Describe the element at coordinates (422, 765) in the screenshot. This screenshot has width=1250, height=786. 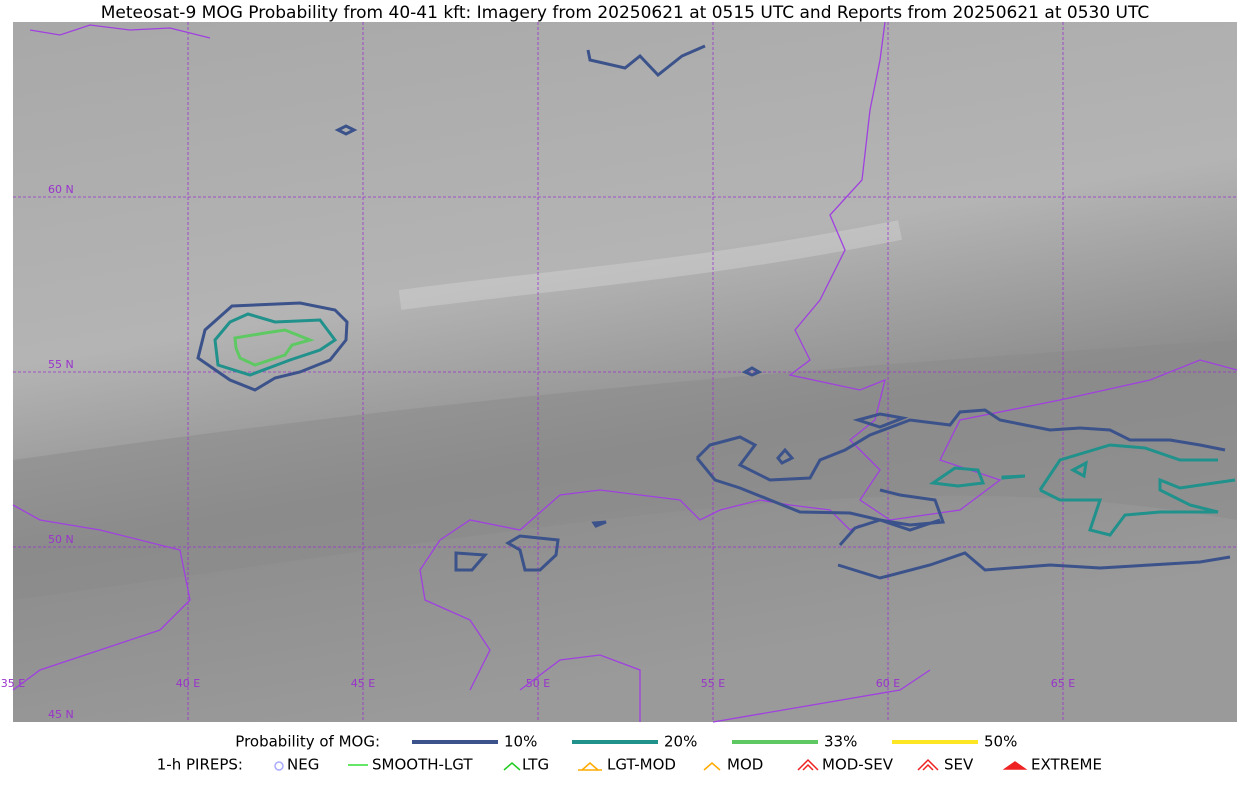
I see `legend-label: SMOOTH-LGT` at that location.